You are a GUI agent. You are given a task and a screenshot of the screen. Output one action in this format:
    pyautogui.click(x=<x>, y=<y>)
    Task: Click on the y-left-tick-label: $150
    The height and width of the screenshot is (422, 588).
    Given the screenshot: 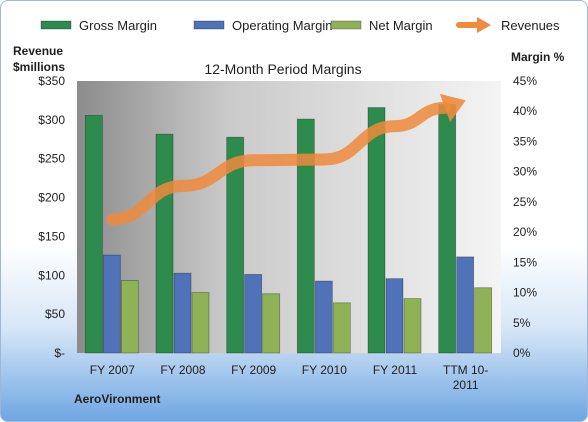 What is the action you would take?
    pyautogui.click(x=51, y=236)
    